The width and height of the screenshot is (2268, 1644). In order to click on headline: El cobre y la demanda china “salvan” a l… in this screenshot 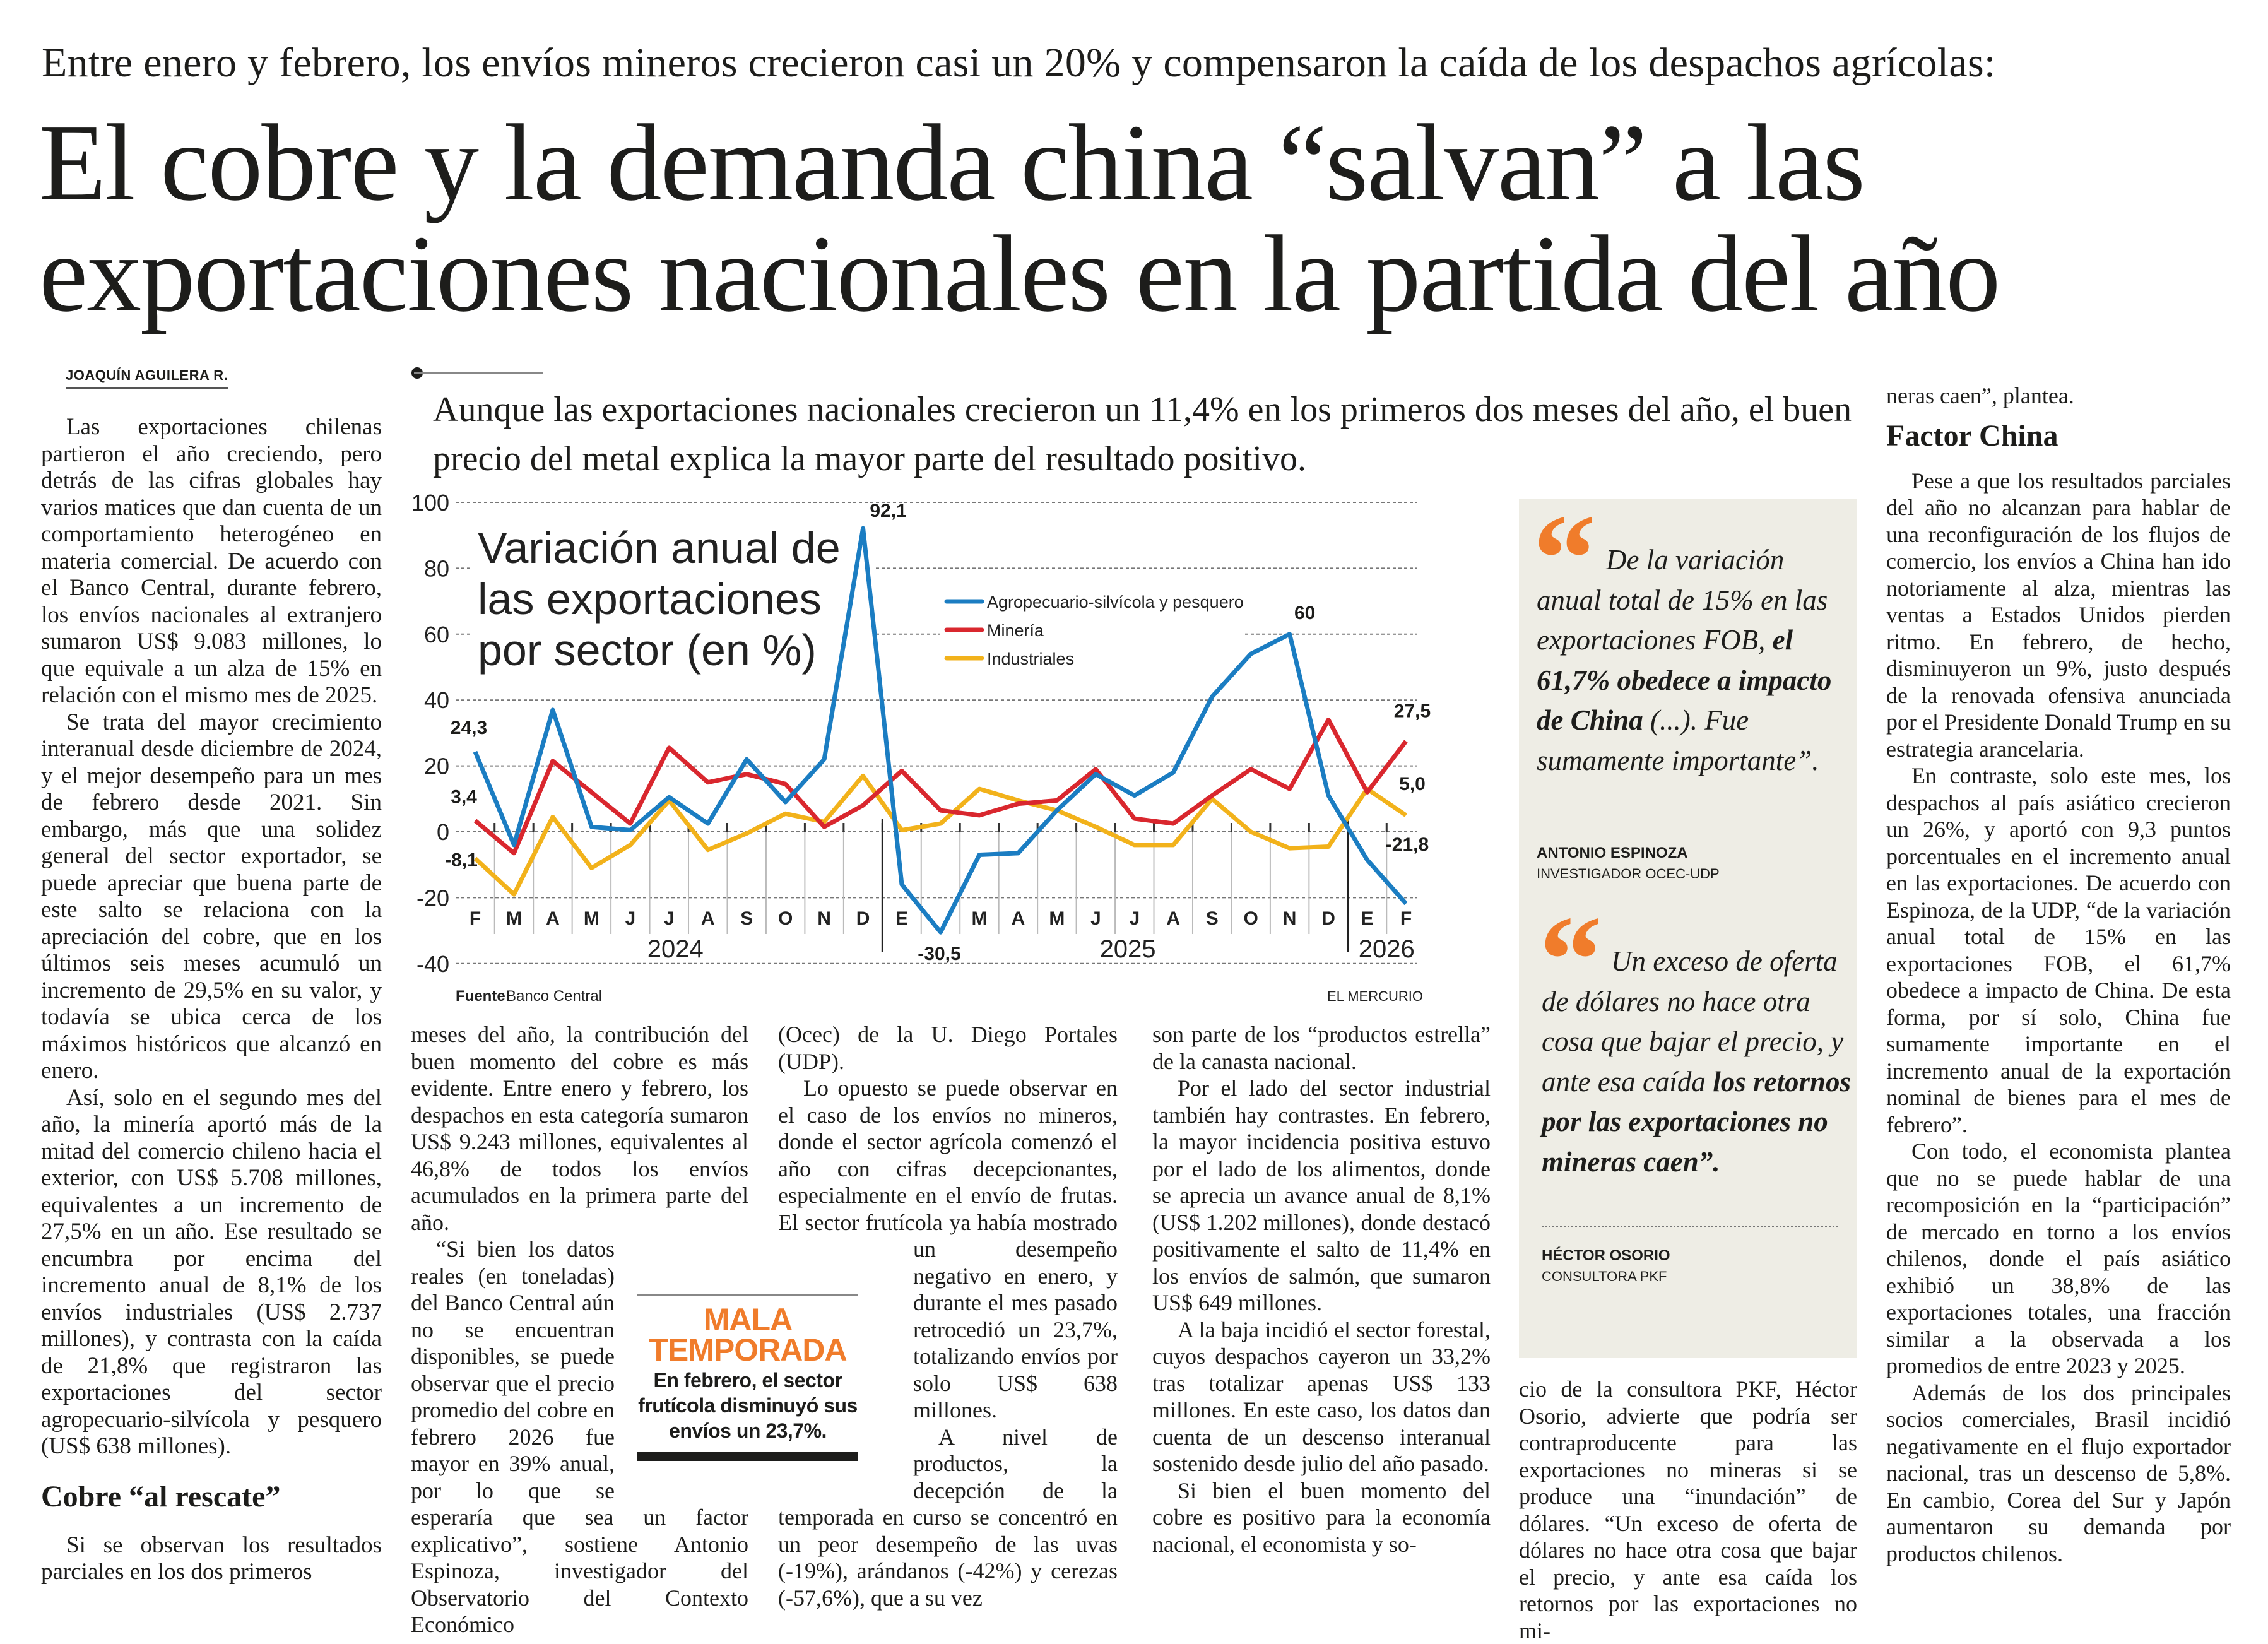, I will do `click(1020, 218)`.